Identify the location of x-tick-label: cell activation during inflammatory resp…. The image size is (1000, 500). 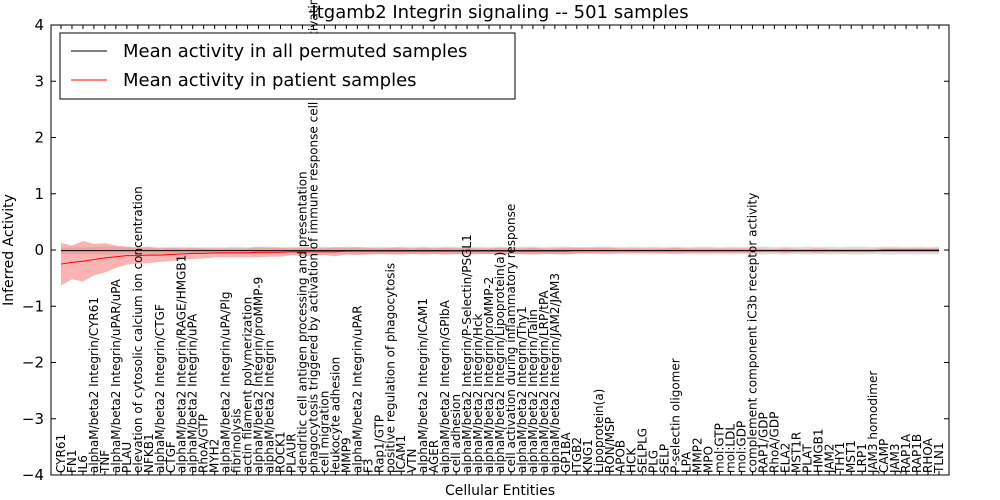
(511, 338).